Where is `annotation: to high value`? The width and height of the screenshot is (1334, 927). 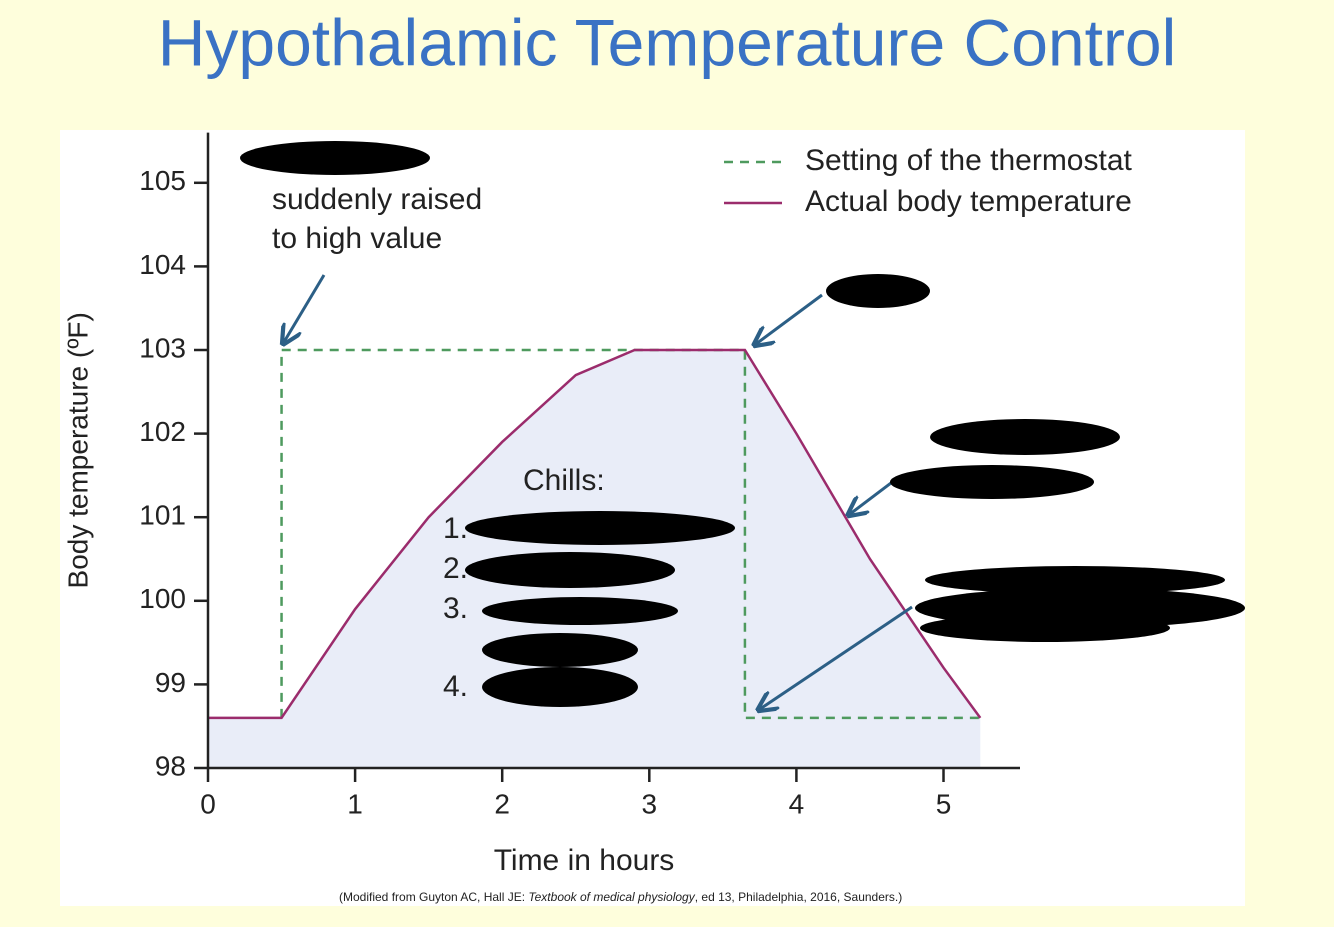
annotation: to high value is located at coordinates (357, 238).